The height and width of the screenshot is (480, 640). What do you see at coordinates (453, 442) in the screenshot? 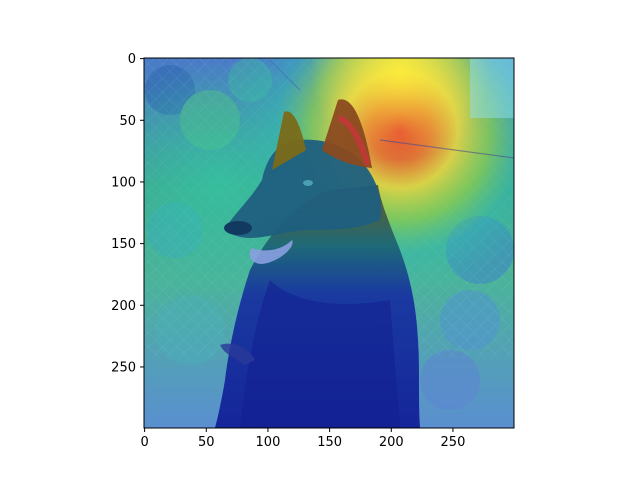
I see `x-tick-label: 250` at bounding box center [453, 442].